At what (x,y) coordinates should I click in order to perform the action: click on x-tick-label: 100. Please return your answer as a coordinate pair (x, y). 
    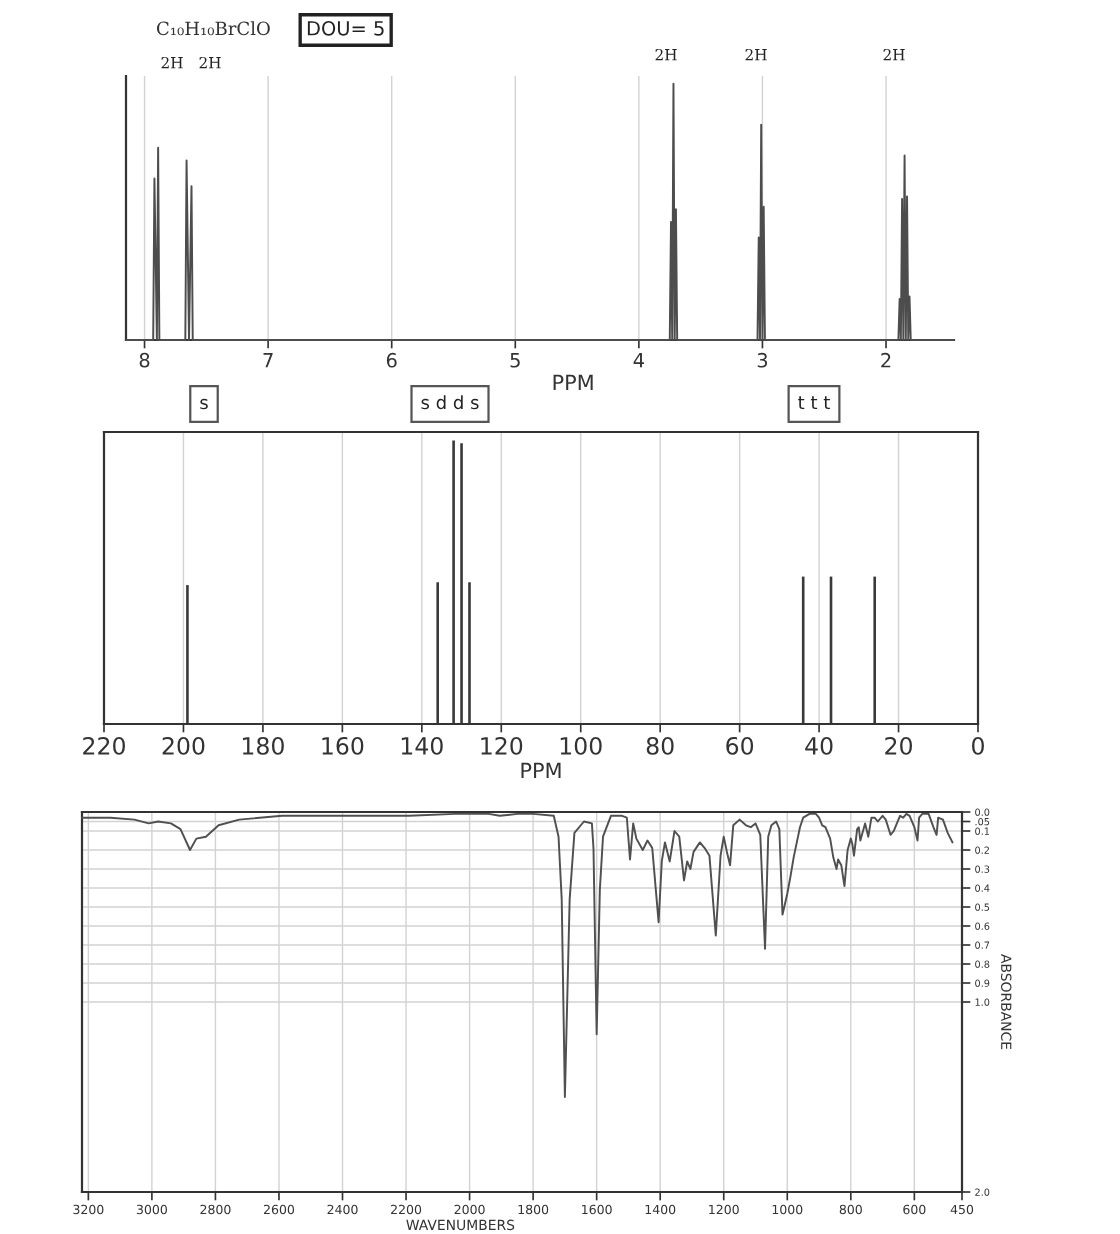
    Looking at the image, I should click on (581, 745).